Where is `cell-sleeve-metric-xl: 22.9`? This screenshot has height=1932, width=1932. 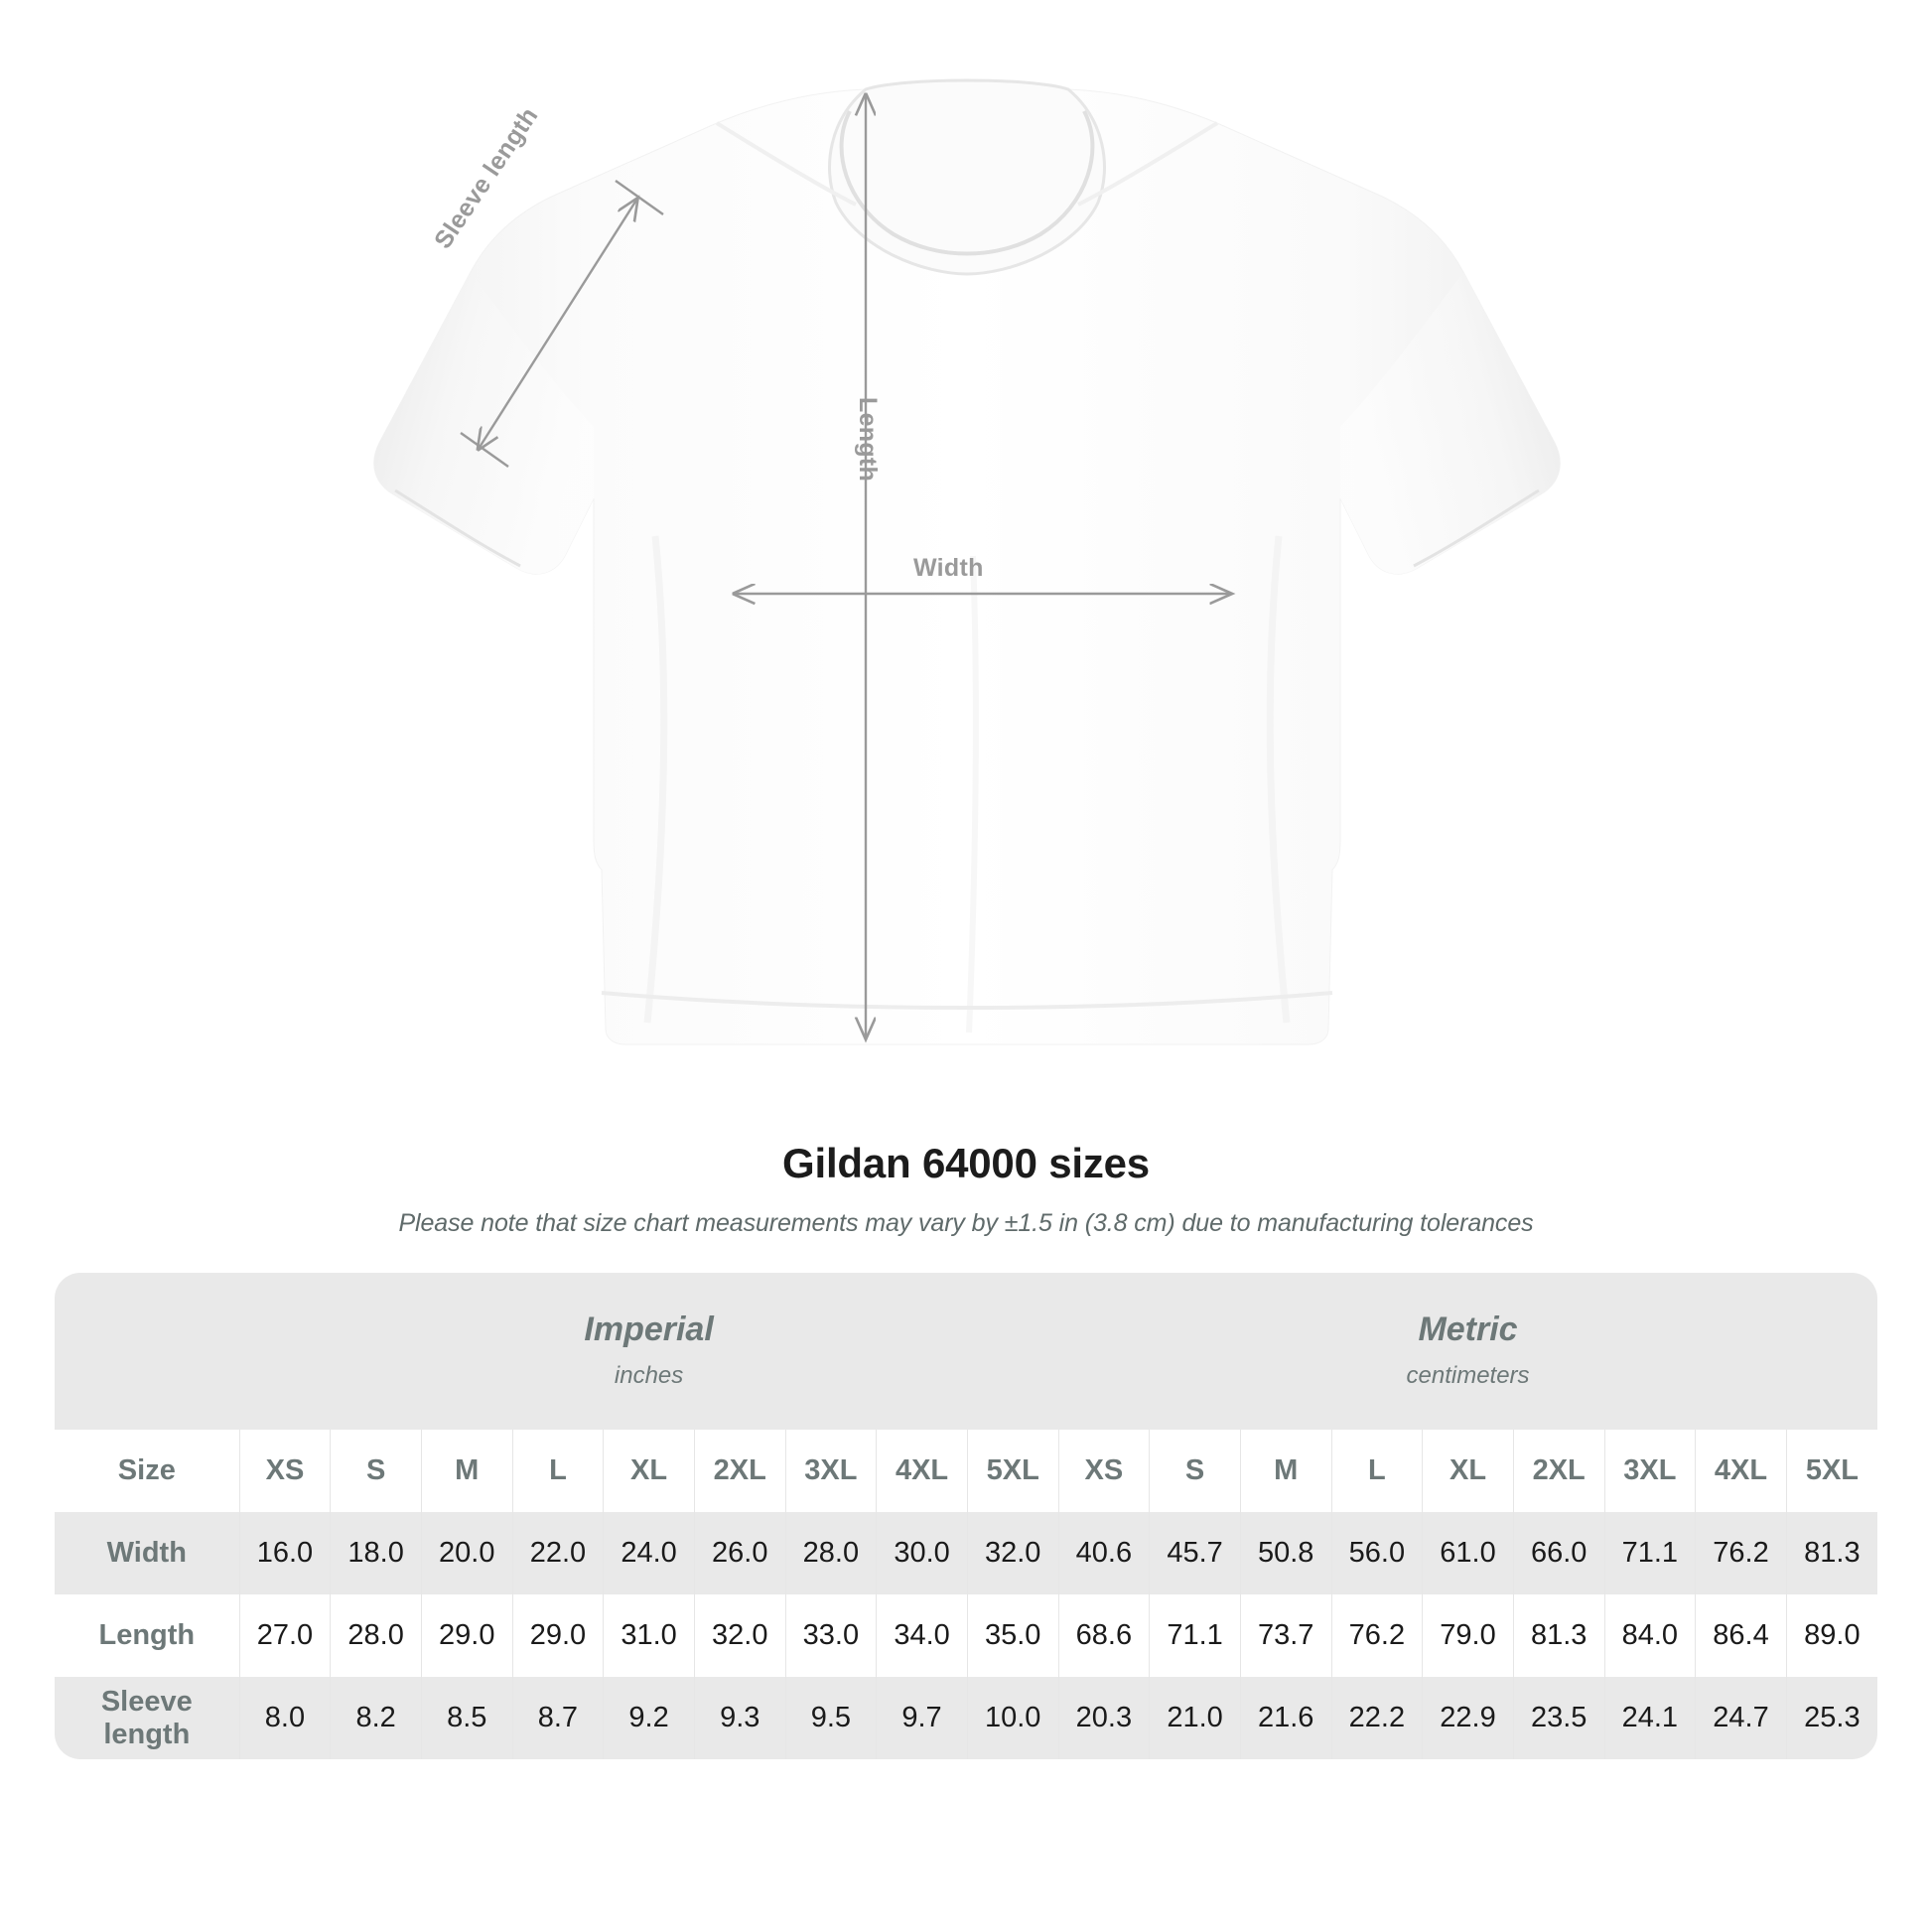
cell-sleeve-metric-xl: 22.9 is located at coordinates (1468, 1718).